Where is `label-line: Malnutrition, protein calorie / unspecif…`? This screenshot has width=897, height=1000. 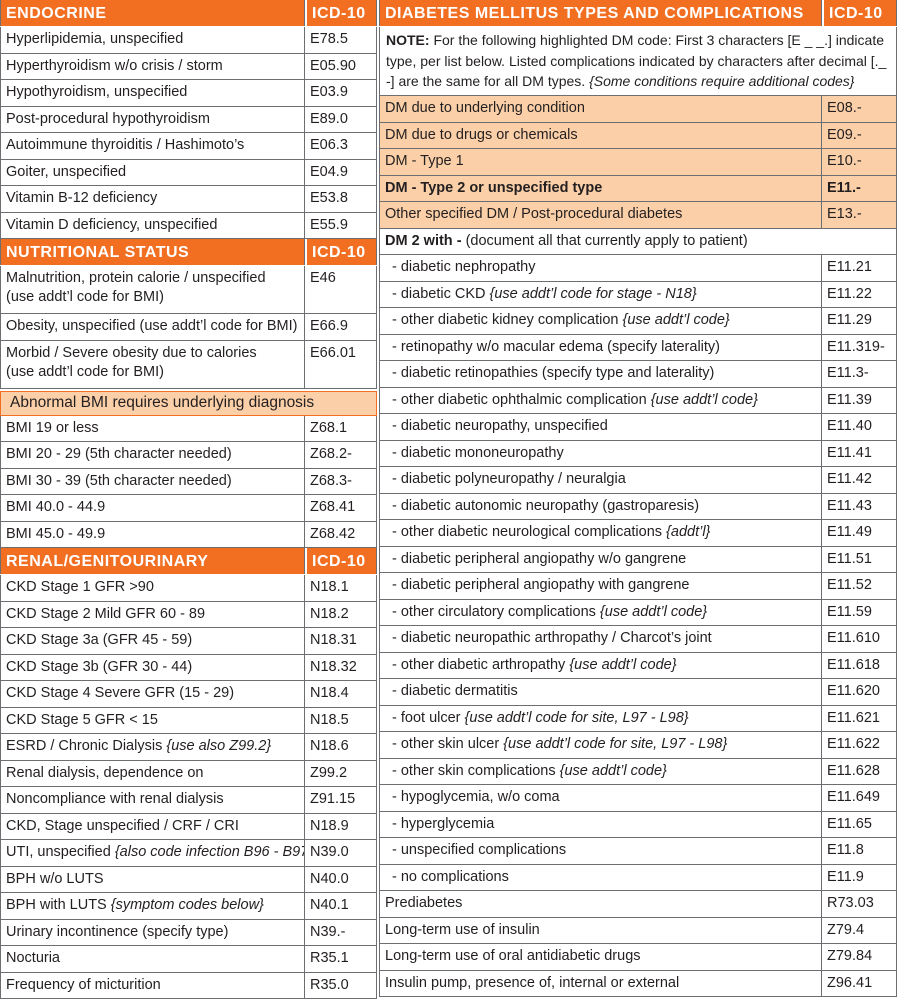
label-line: Malnutrition, protein calorie / unspecif… is located at coordinates (136, 278).